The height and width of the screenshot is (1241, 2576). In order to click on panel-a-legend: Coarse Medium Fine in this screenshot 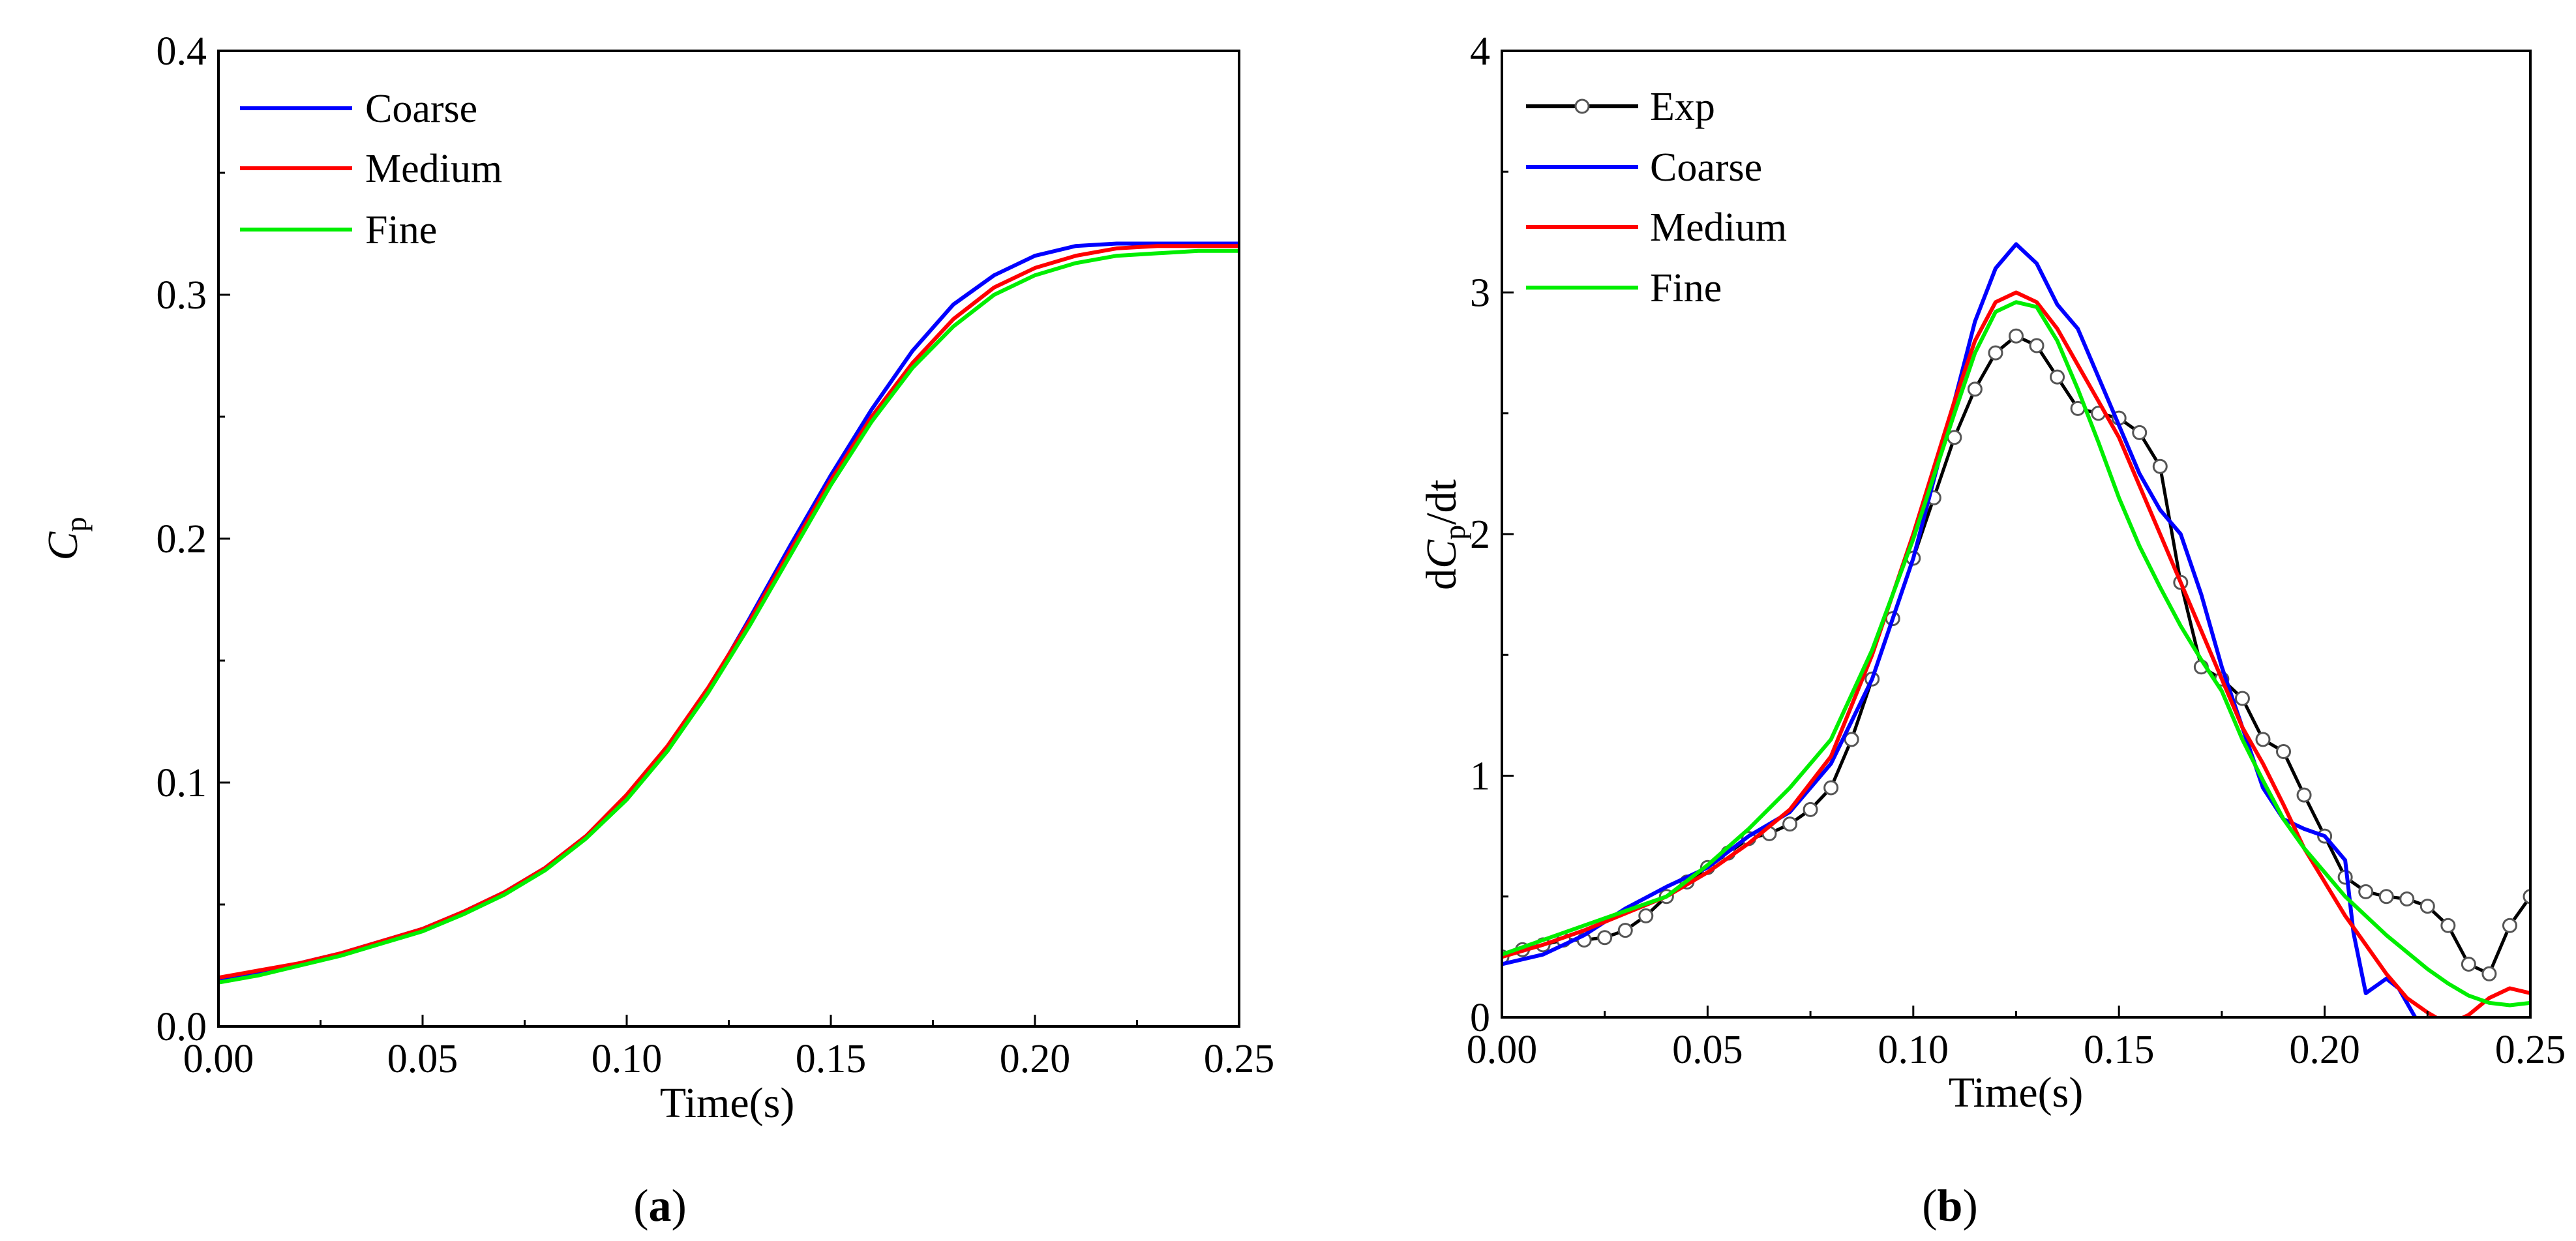, I will do `click(371, 169)`.